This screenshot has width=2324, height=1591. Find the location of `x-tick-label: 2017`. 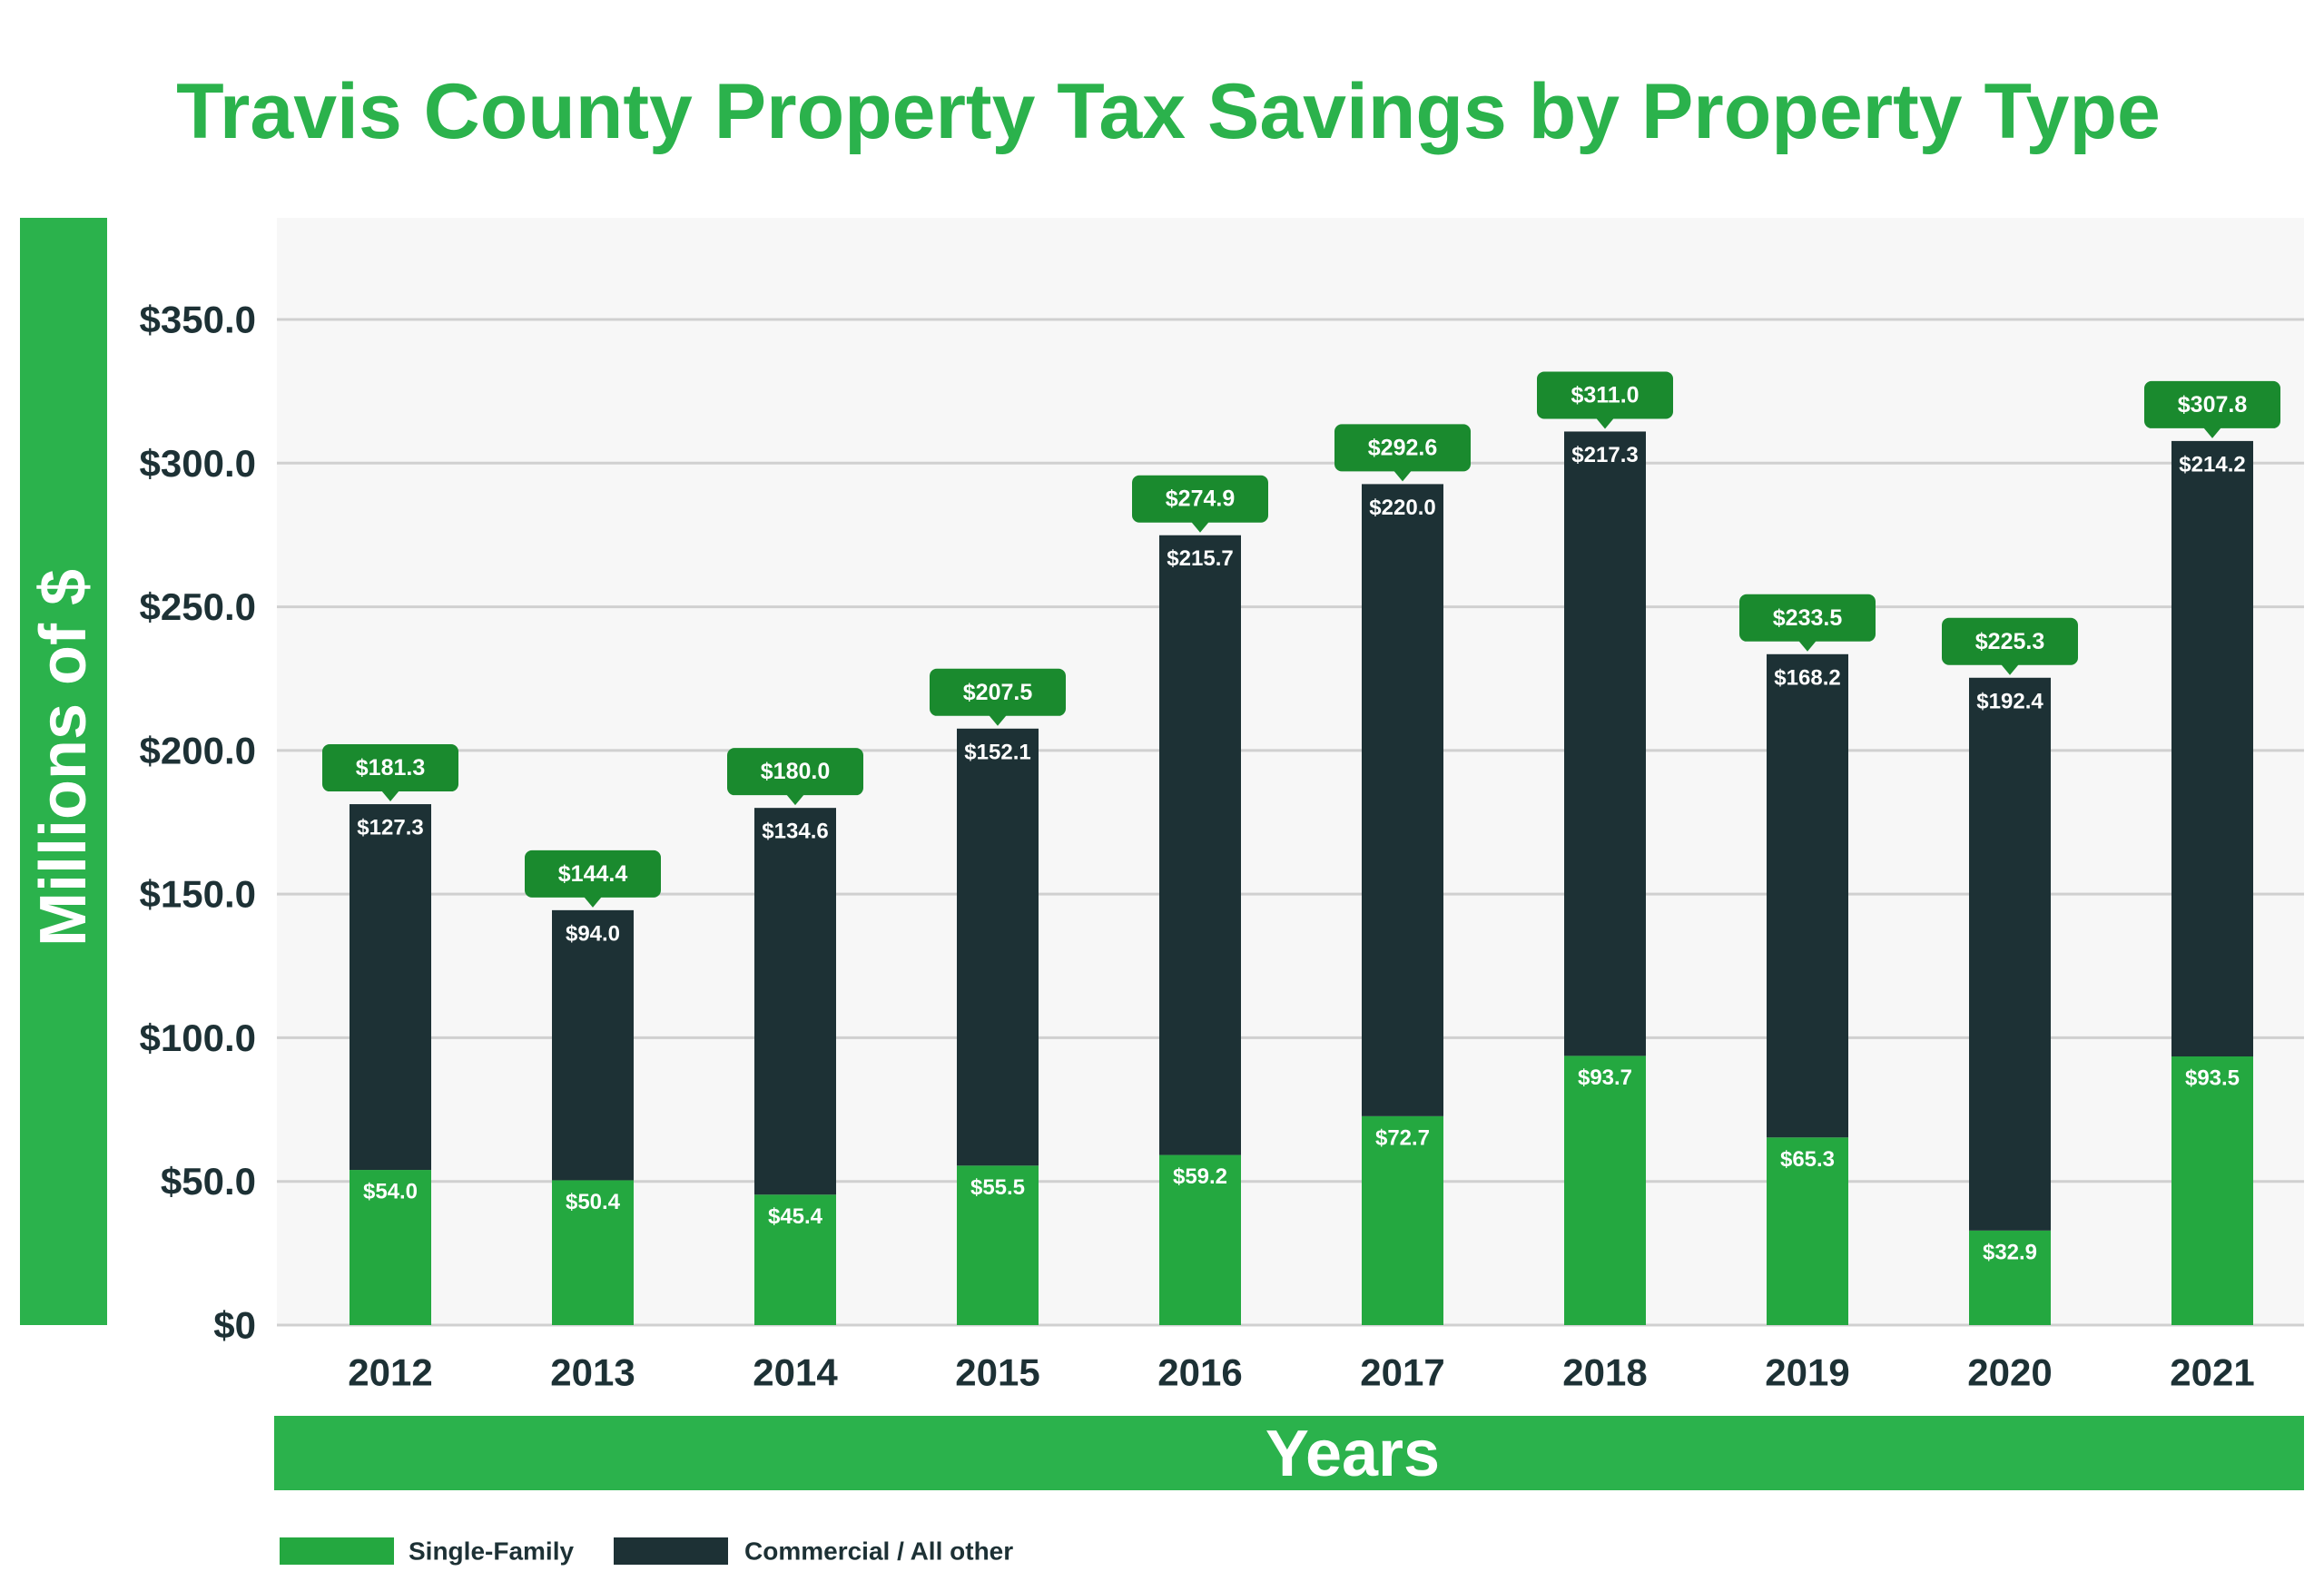

x-tick-label: 2017 is located at coordinates (1402, 1373).